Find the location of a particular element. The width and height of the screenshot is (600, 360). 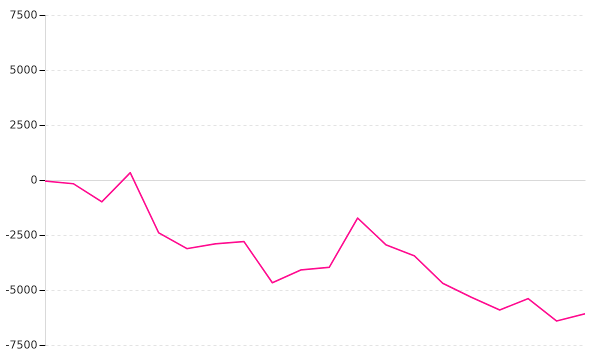

y-tick-label: 7500 is located at coordinates (24, 15).